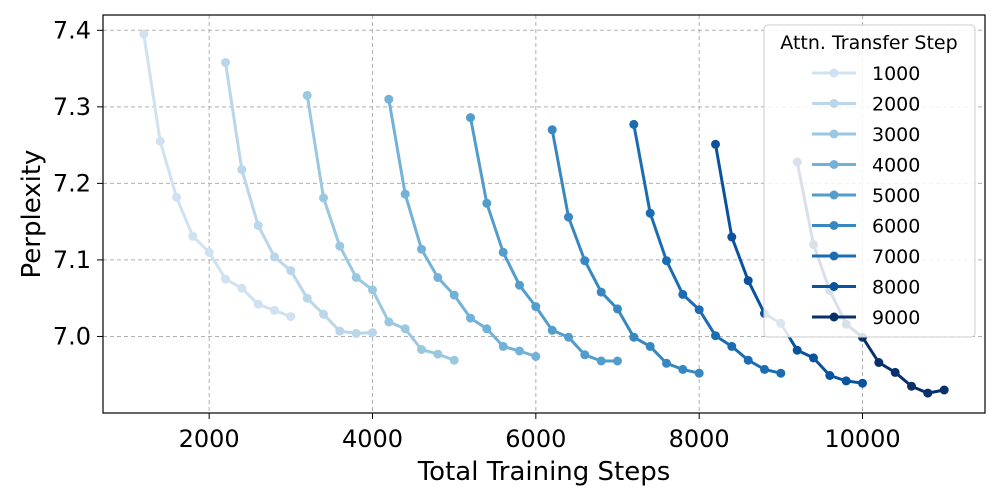 The image size is (1000, 500). I want to click on x-axis-title: Total Training Steps, so click(544, 472).